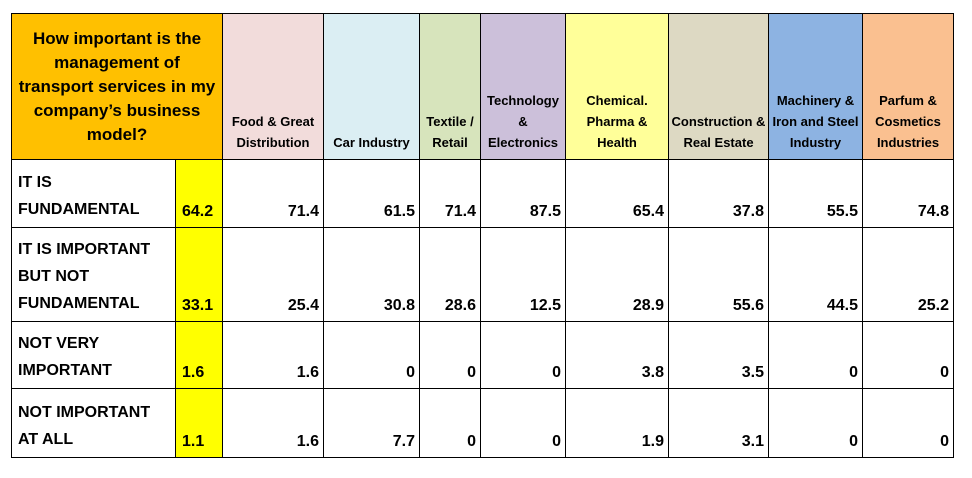 Image resolution: width=972 pixels, height=478 pixels. Describe the element at coordinates (523, 86) in the screenshot. I see `col-header-technology: Technology & Electronics` at that location.